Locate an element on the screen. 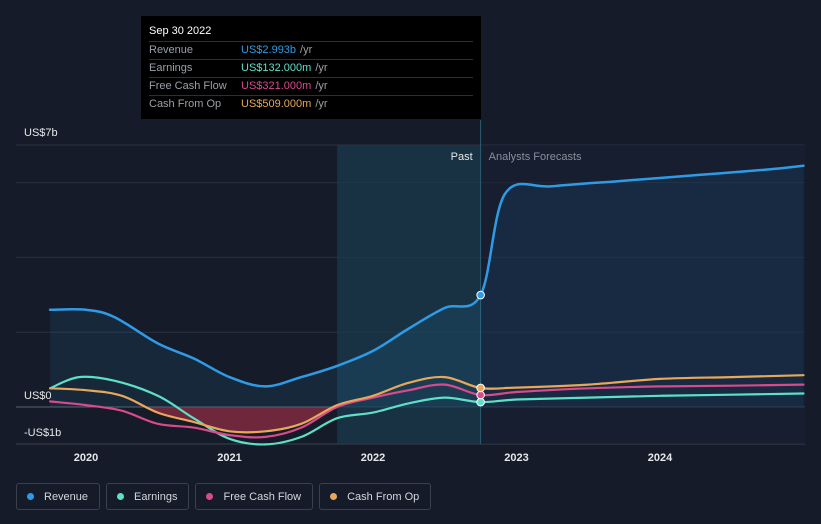  past-label: Past is located at coordinates (462, 157).